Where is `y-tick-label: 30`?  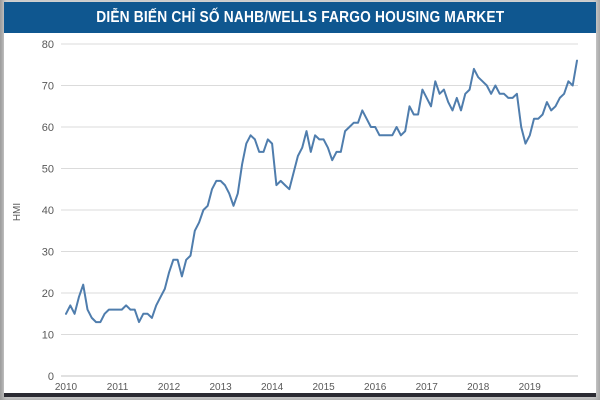 y-tick-label: 30 is located at coordinates (48, 253).